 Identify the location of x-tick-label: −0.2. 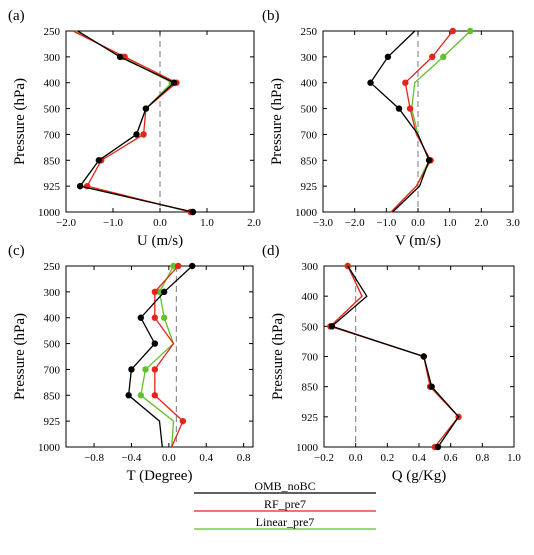
(324, 458).